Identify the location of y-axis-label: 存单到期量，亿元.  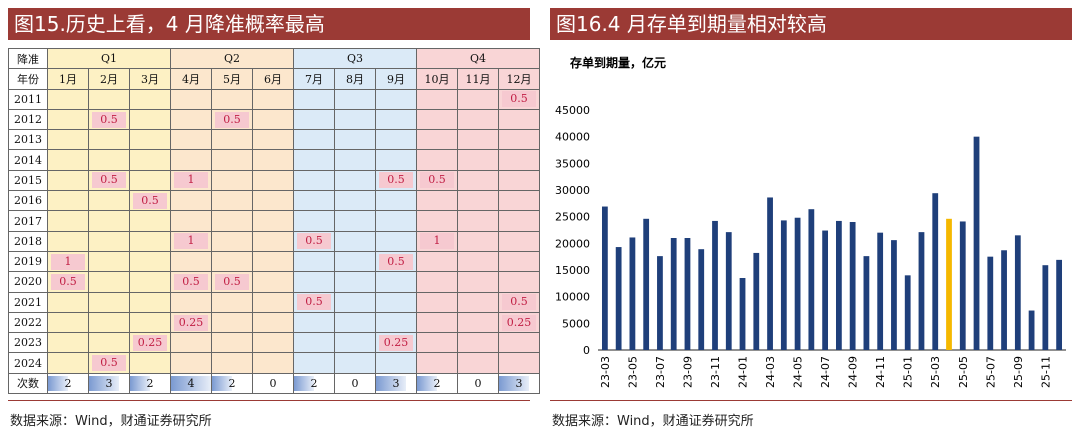
(617, 62).